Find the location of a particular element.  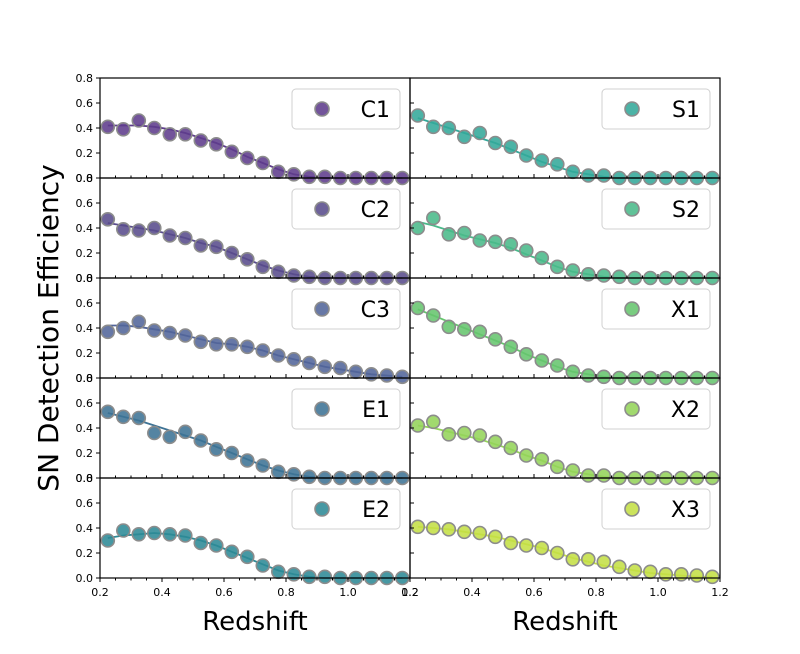

legend-label-s1: S1 is located at coordinates (686, 110).